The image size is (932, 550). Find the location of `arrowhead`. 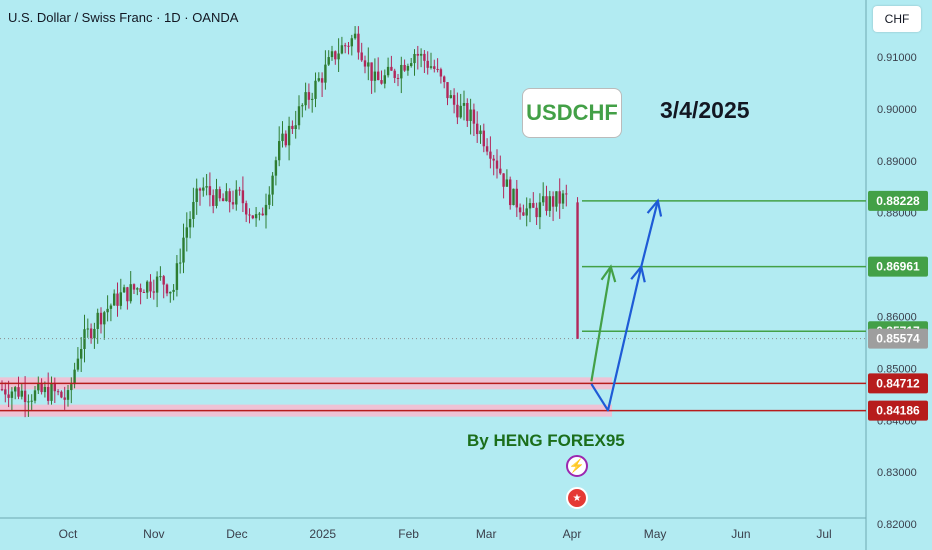

arrowhead is located at coordinates (608, 273).